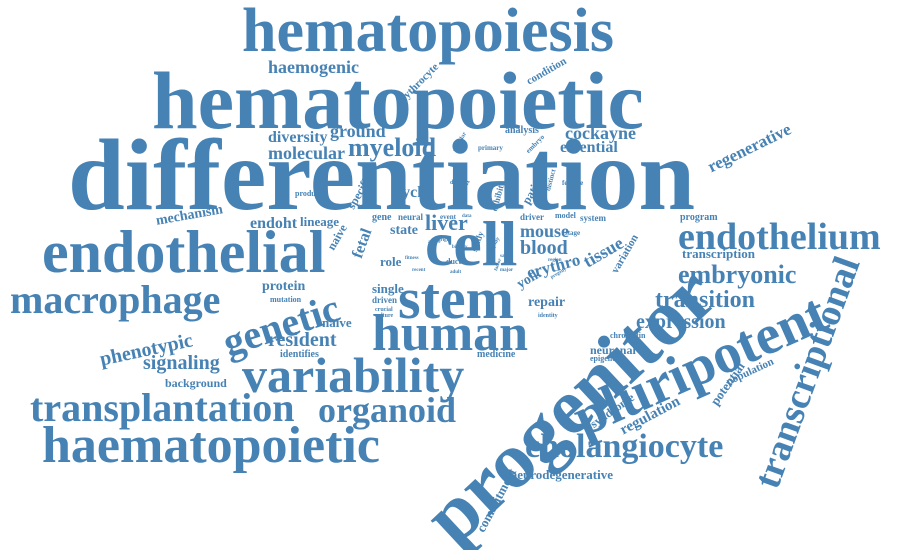  I want to click on word-haemogenic: haemogenic, so click(313, 67).